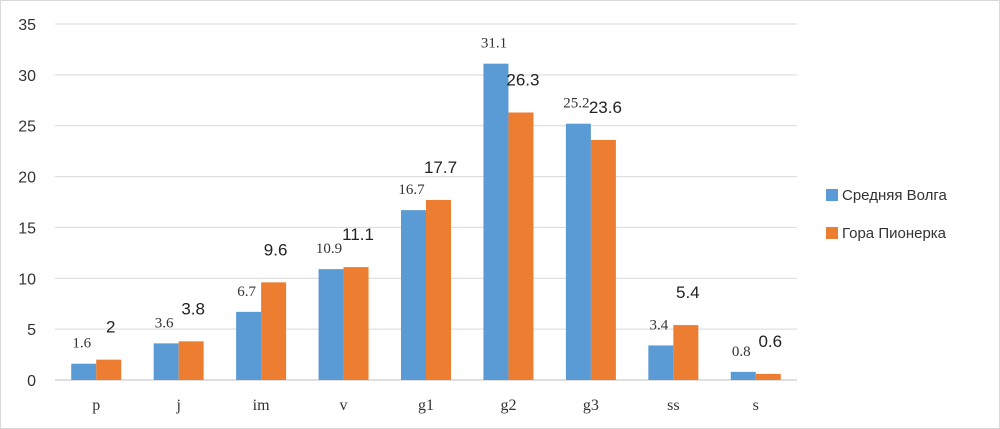 The width and height of the screenshot is (1000, 429). I want to click on data-label-series-1: 0.8, so click(741, 352).